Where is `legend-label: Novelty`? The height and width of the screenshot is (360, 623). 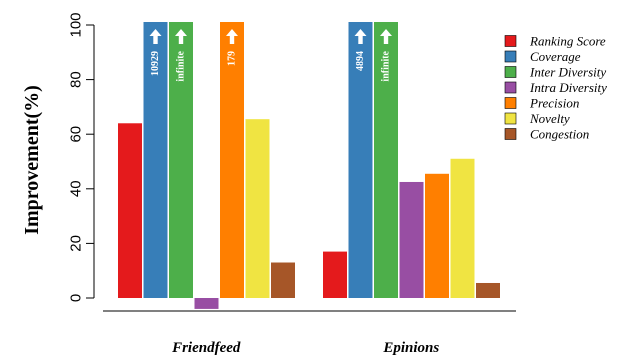
legend-label: Novelty is located at coordinates (549, 118).